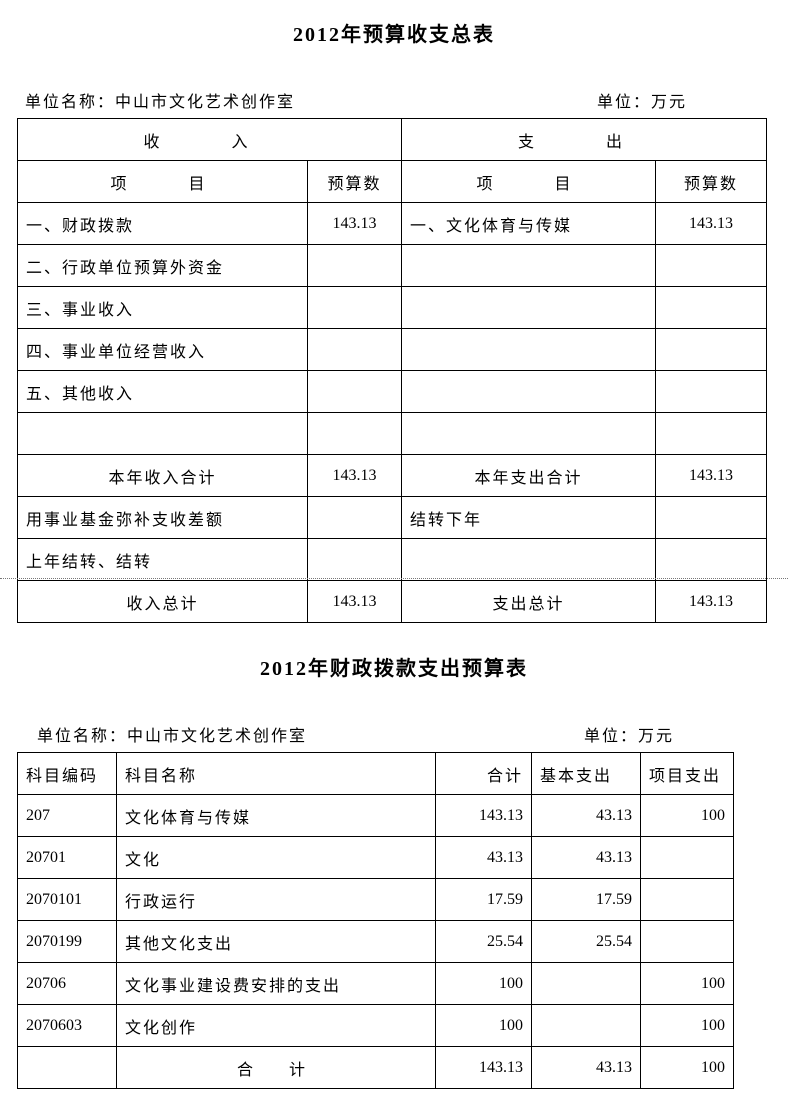 Image resolution: width=788 pixels, height=1100 pixels. I want to click on project-header: 项目支出, so click(687, 773).